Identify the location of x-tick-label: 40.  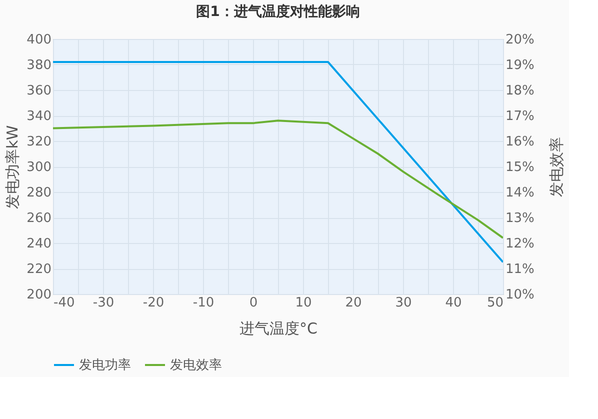
(453, 303).